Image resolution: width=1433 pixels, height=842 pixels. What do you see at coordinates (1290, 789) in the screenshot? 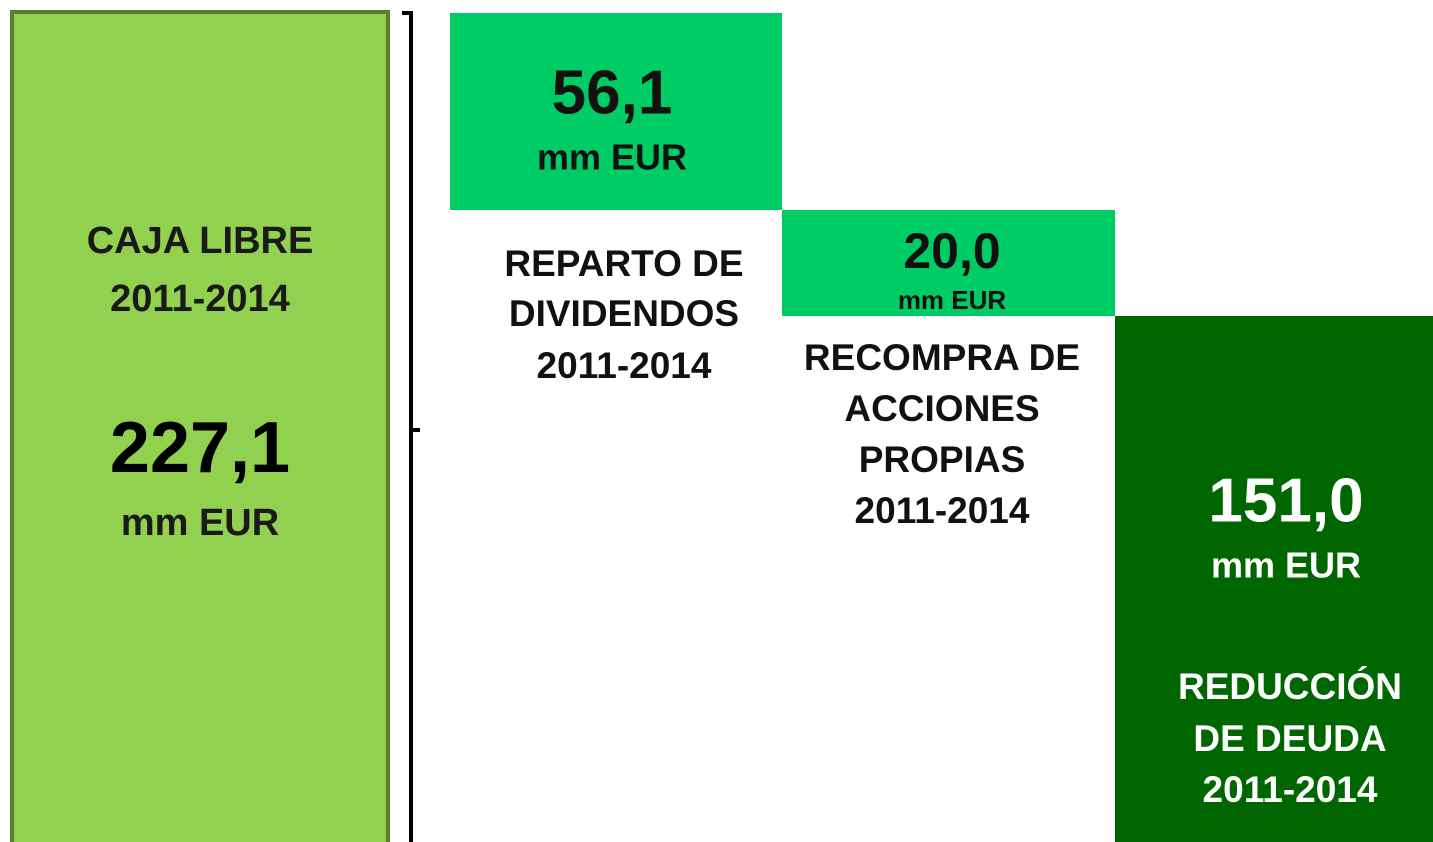
I see `debt-label: 2011-2014` at bounding box center [1290, 789].